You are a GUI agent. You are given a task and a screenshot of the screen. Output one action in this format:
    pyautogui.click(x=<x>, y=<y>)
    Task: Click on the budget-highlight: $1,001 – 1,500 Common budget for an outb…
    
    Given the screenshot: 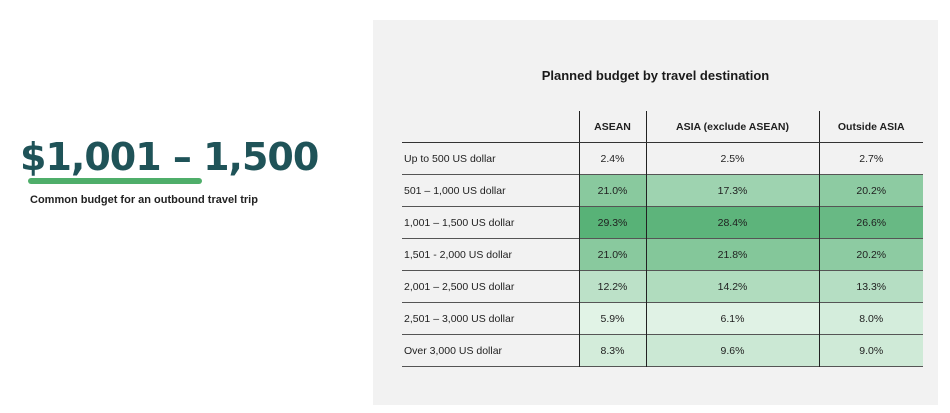 What is the action you would take?
    pyautogui.click(x=185, y=169)
    